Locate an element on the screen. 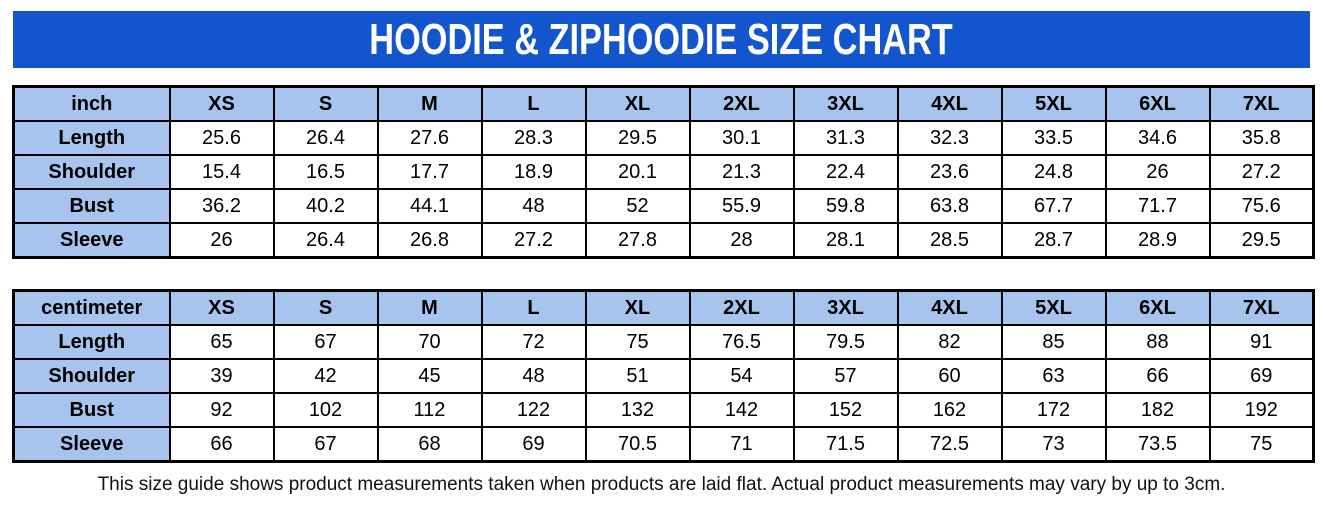 Image resolution: width=1323 pixels, height=524 pixels. row-label-cell: Length is located at coordinates (91, 138).